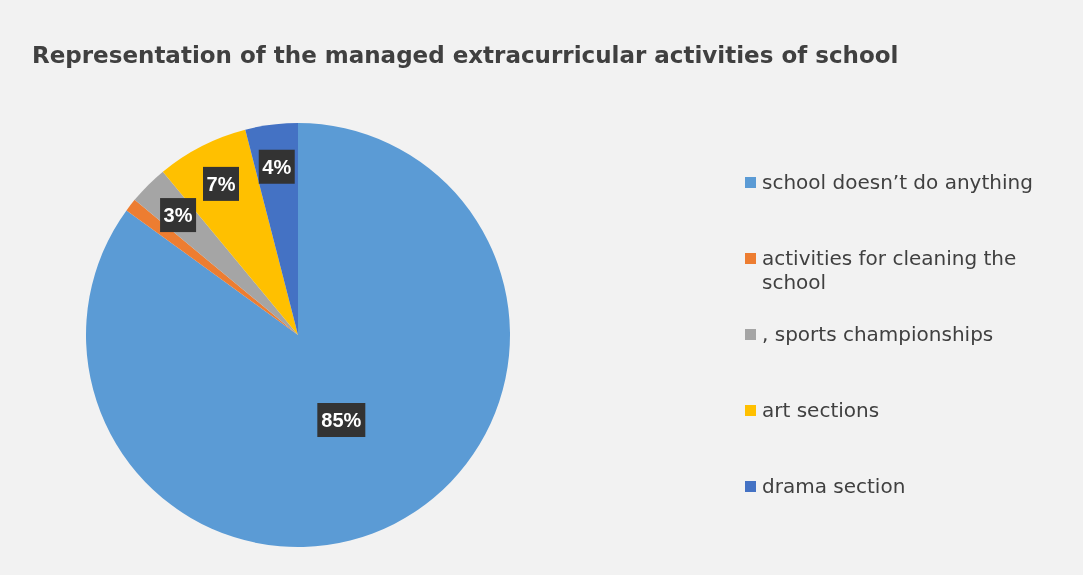 The width and height of the screenshot is (1083, 575). What do you see at coordinates (878, 334) in the screenshot?
I see `legend-label: , sports championships` at bounding box center [878, 334].